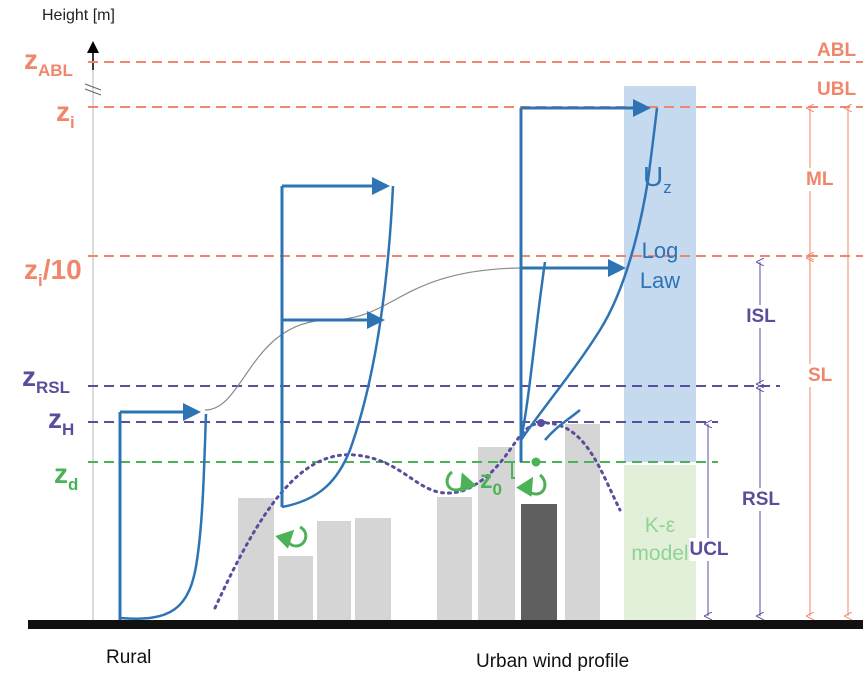  What do you see at coordinates (539, 562) in the screenshot?
I see `dark-building` at bounding box center [539, 562].